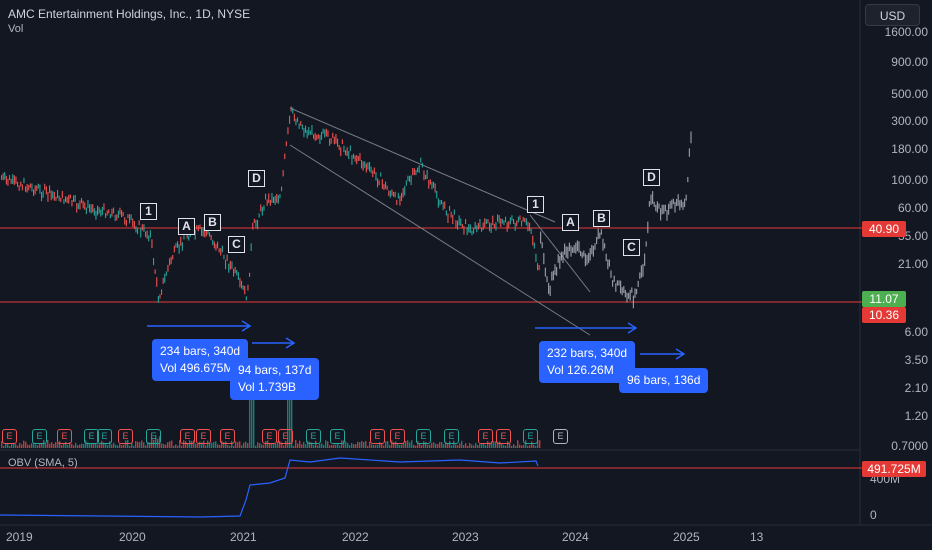 The height and width of the screenshot is (550, 932). Describe the element at coordinates (132, 537) in the screenshot. I see `time-tick: 2020` at that location.